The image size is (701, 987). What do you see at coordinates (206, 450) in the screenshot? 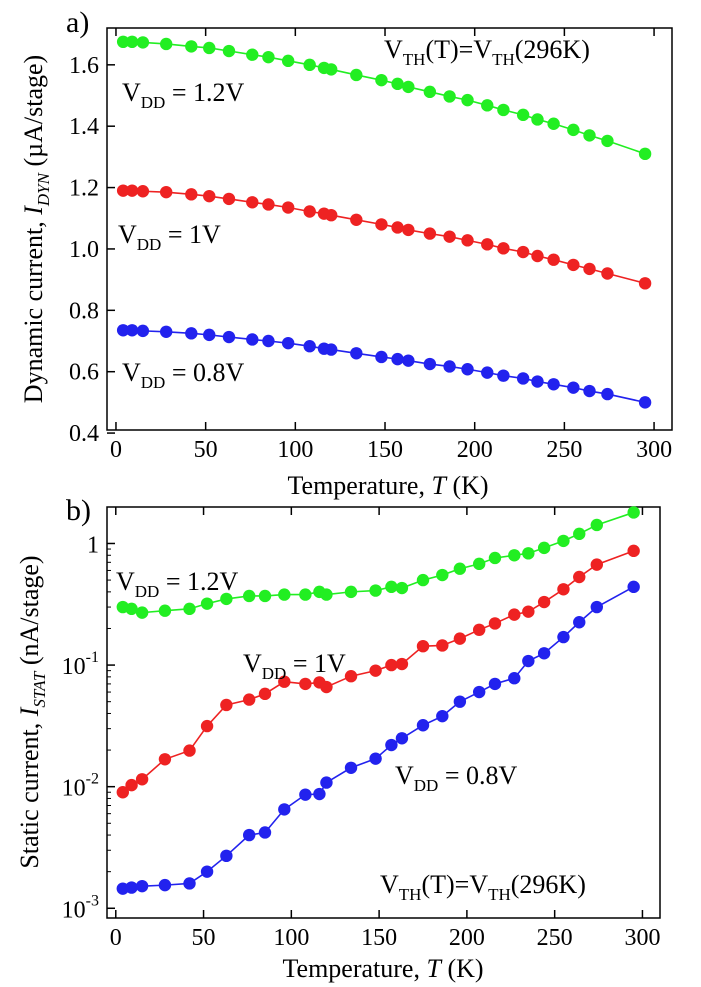
I see `x-tick-label: 50` at bounding box center [206, 450].